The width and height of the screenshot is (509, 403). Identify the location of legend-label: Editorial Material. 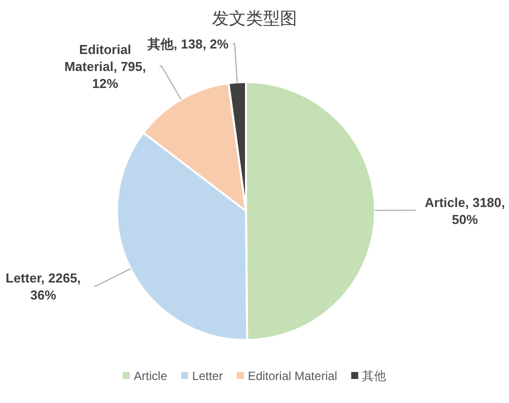
(293, 376).